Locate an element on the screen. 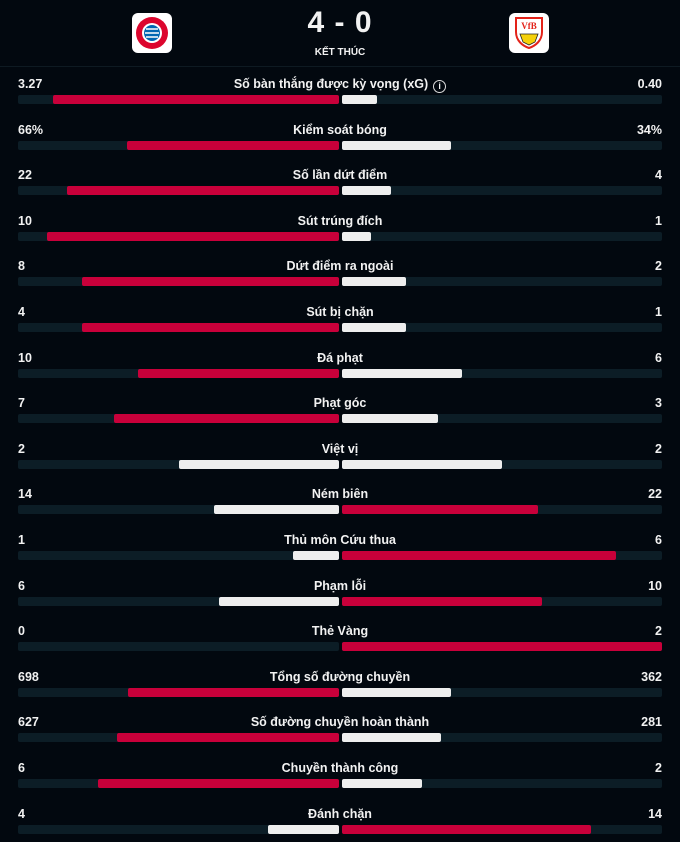 The image size is (680, 842). stat-label: Sút bị chặn is located at coordinates (339, 312).